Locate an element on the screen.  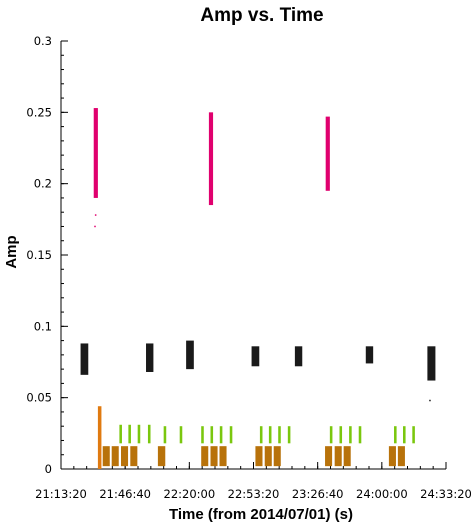
x-tick-label: 21:13:20 is located at coordinates (61, 494).